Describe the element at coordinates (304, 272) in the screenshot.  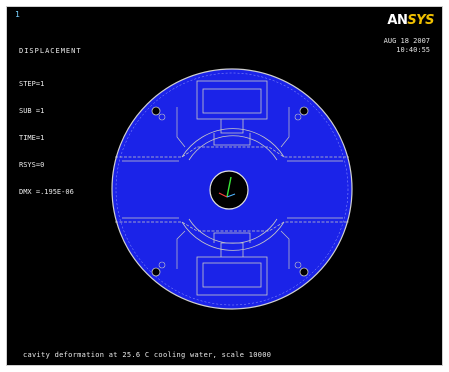
I see `bolt-hole-br` at that location.